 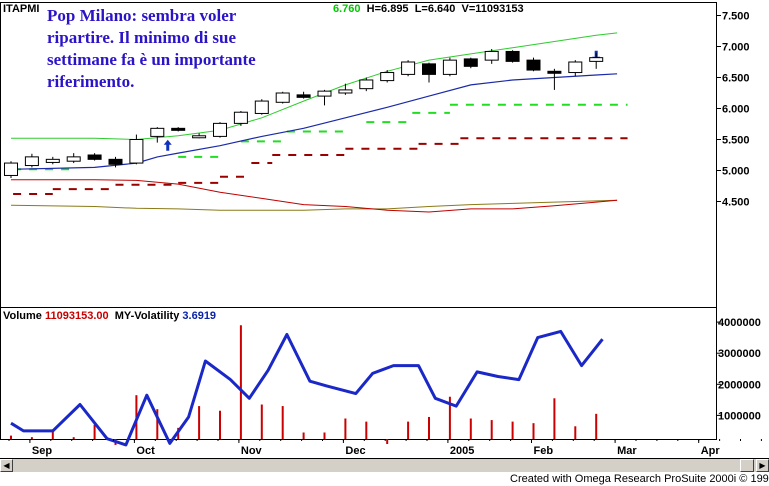 I want to click on comment-line: riferimento., so click(x=91, y=81).